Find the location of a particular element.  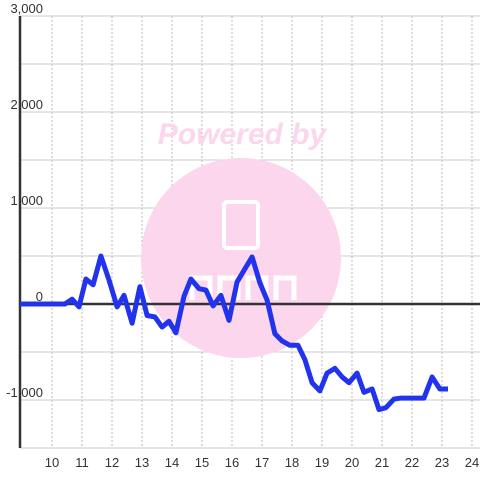

x-tick-label: 18 is located at coordinates (292, 462).